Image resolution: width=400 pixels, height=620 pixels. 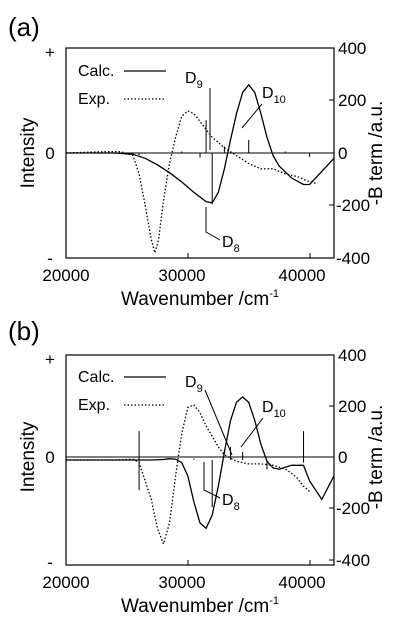 I want to click on stick-spectrum-a, so click(x=224, y=162).